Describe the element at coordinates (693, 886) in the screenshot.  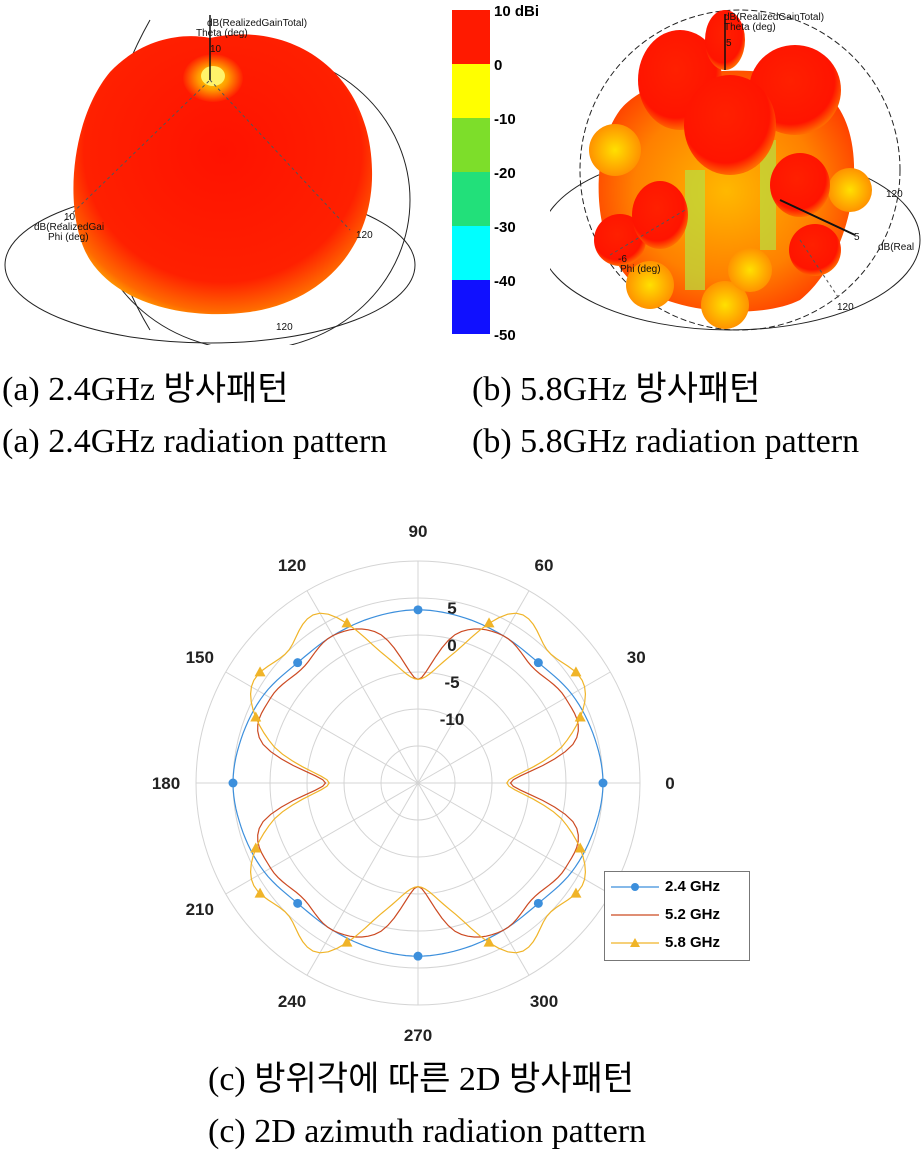
I see `legend-label-1: 2.4 GHz` at that location.